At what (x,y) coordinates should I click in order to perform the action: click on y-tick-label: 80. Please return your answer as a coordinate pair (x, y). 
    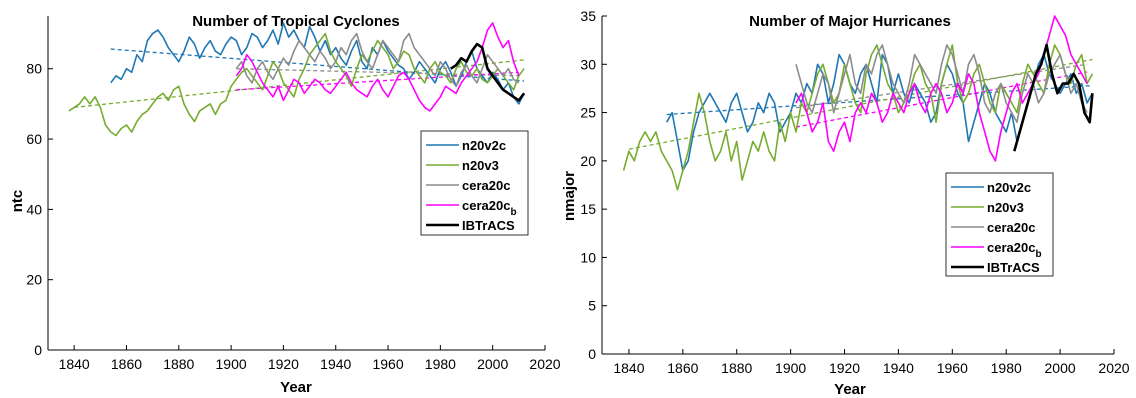
    Looking at the image, I should click on (34, 69).